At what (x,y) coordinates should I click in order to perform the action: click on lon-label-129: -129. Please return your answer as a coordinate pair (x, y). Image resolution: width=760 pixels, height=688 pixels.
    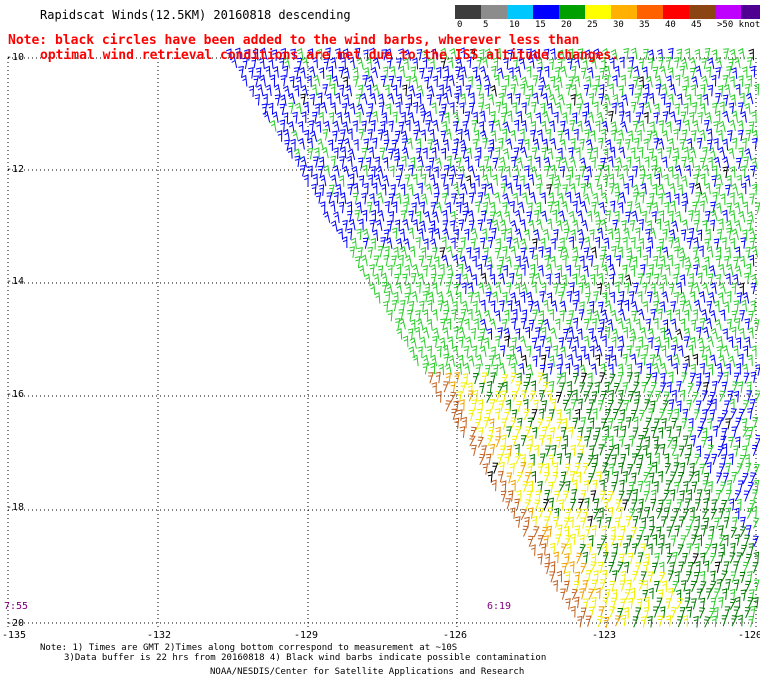
    Looking at the image, I should click on (306, 635).